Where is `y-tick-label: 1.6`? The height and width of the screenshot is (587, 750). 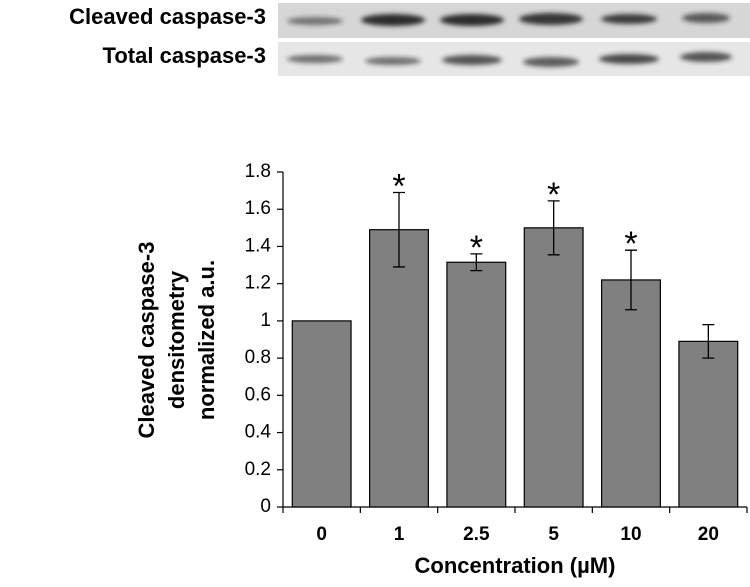
y-tick-label: 1.6 is located at coordinates (258, 208).